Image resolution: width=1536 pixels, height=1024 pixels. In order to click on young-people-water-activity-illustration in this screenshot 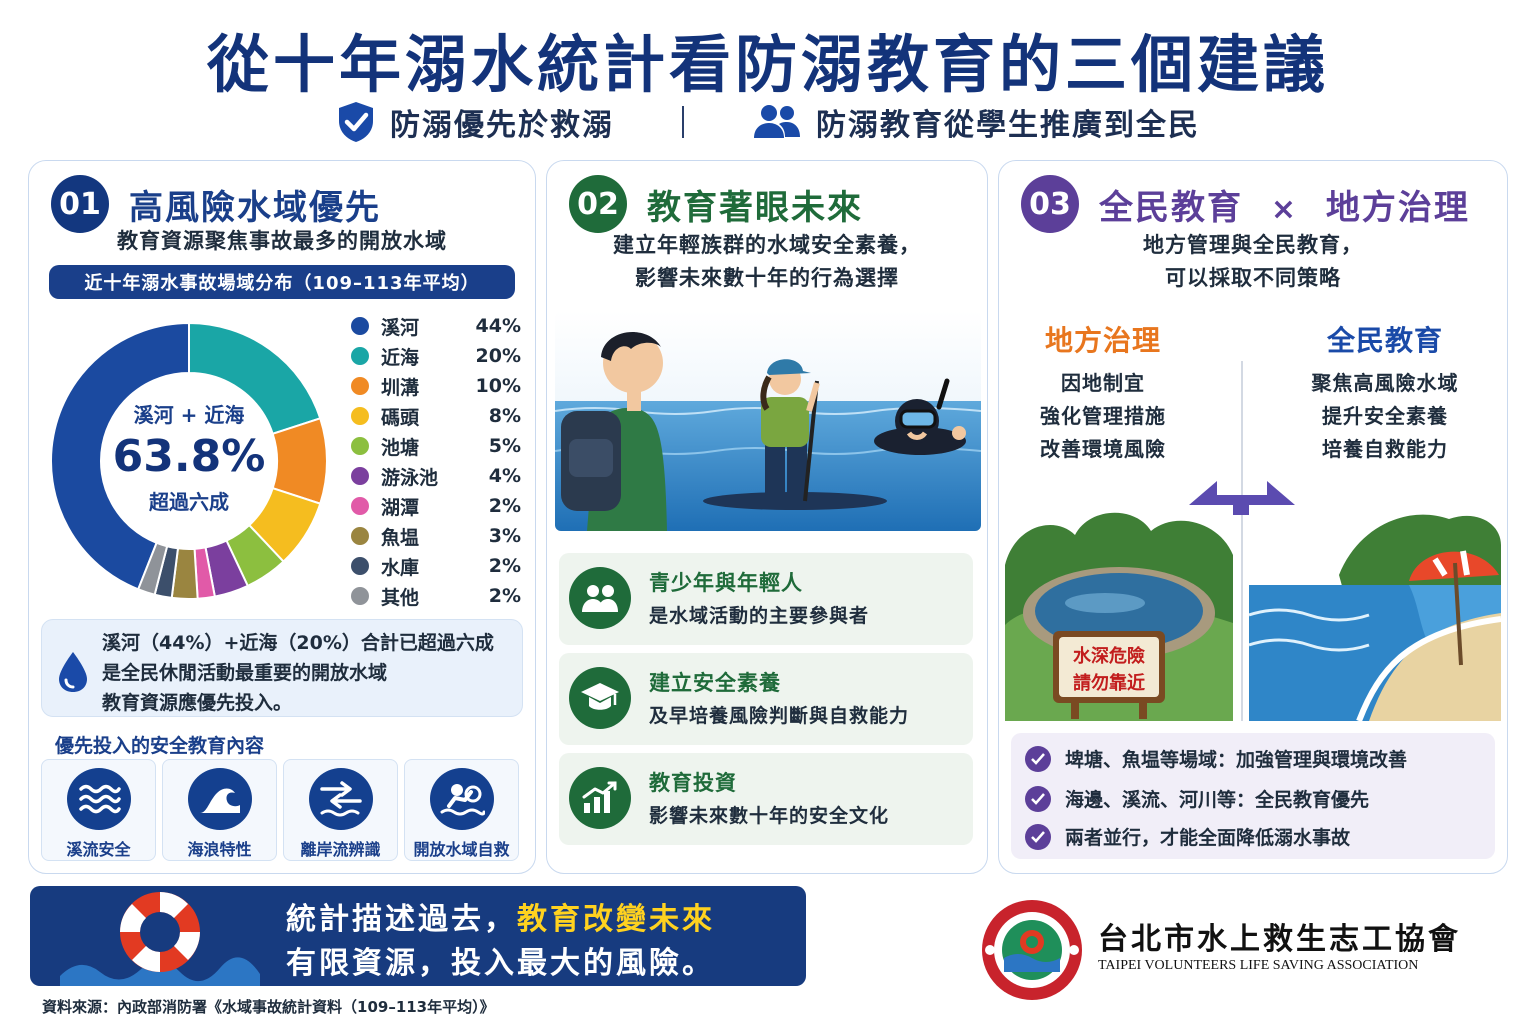, I will do `click(768, 421)`.